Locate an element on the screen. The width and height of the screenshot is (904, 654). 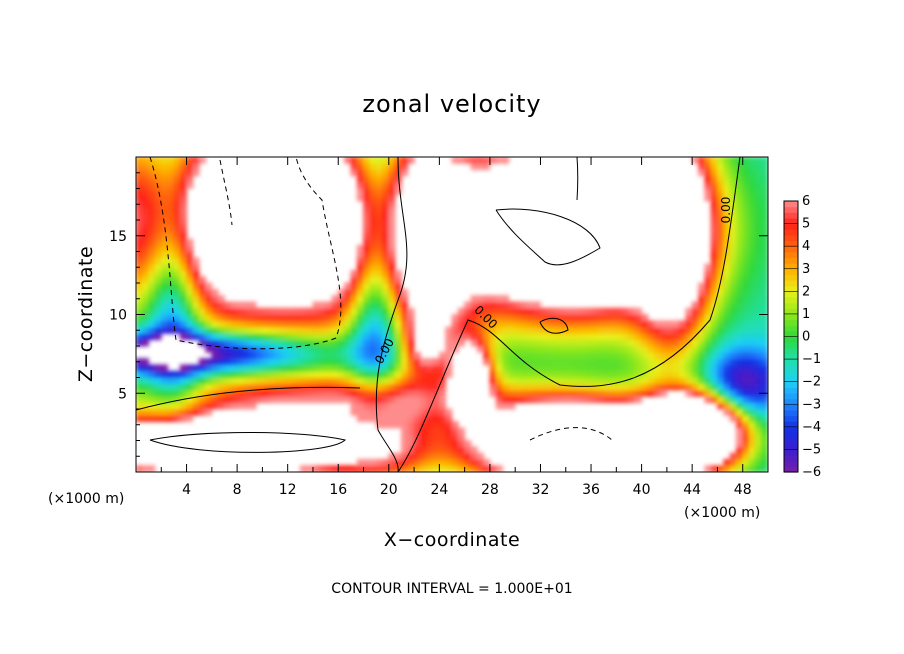
y-tick-label: 10 is located at coordinates (118, 316).